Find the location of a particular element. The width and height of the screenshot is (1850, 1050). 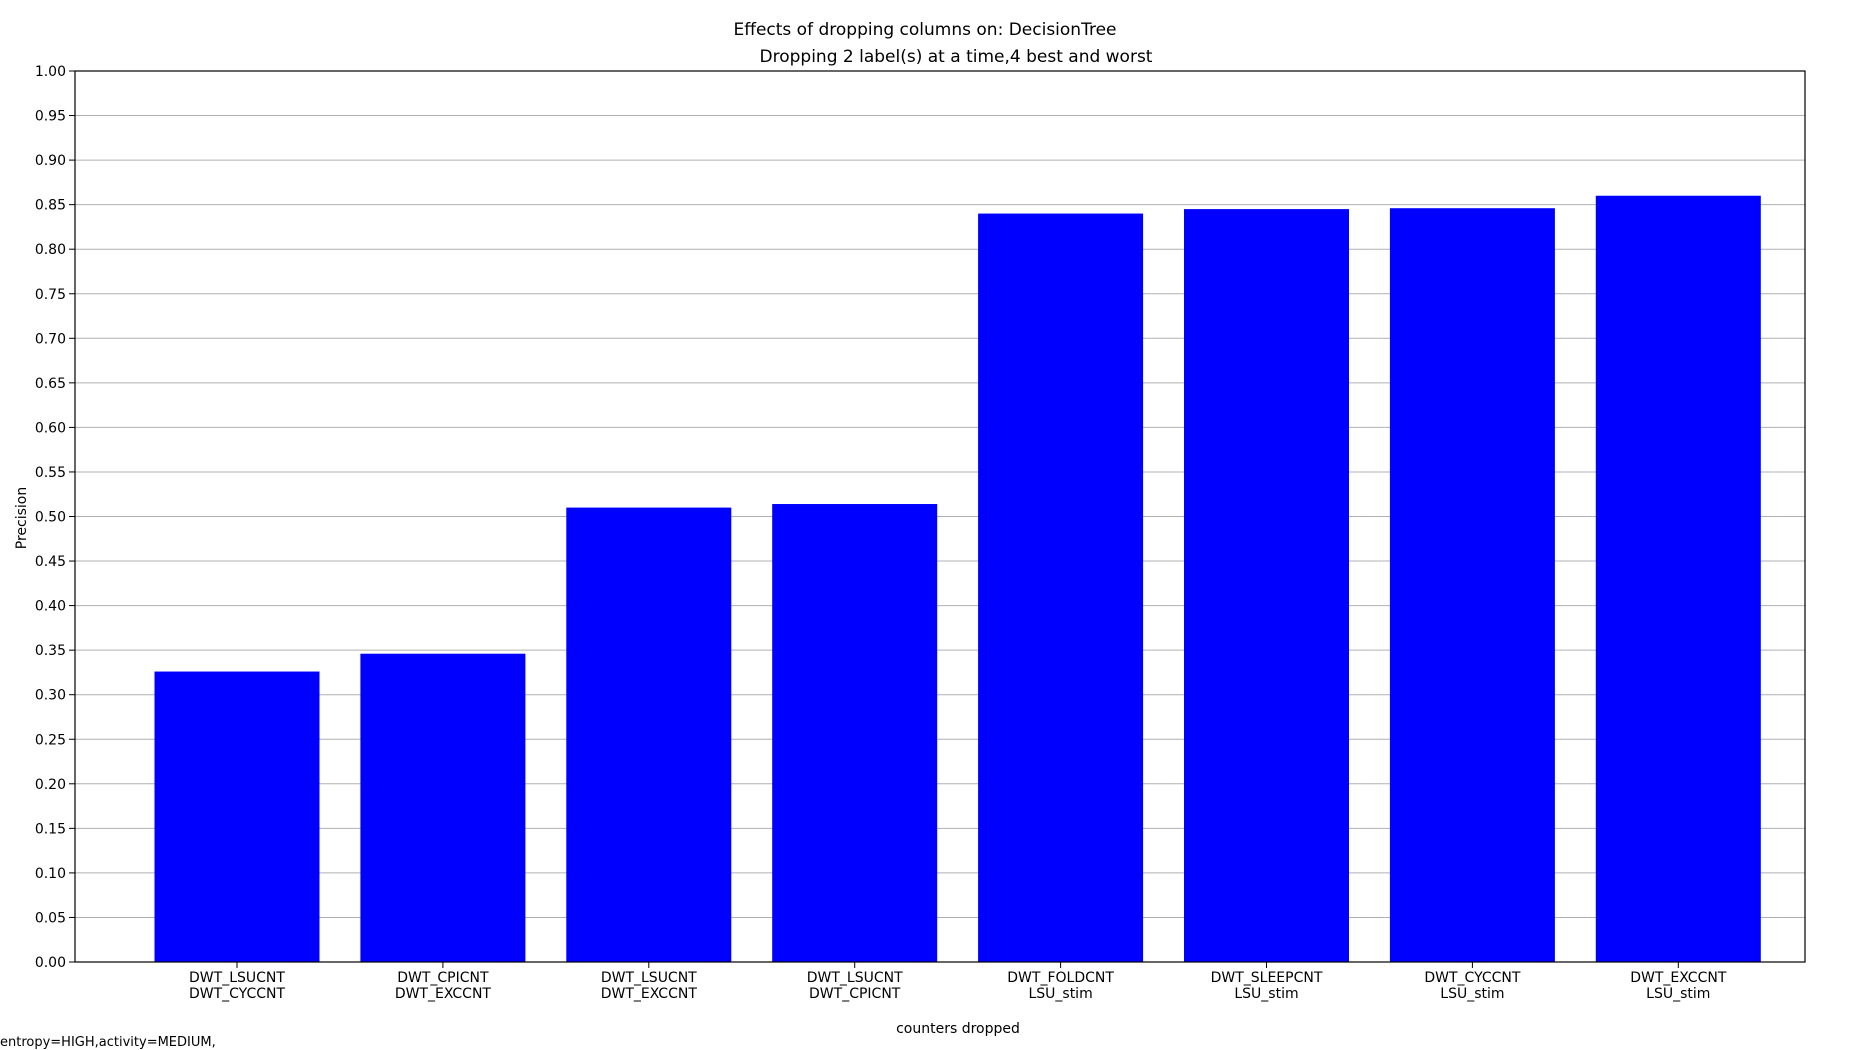

y-tick-label: 0.05 is located at coordinates (50, 918).